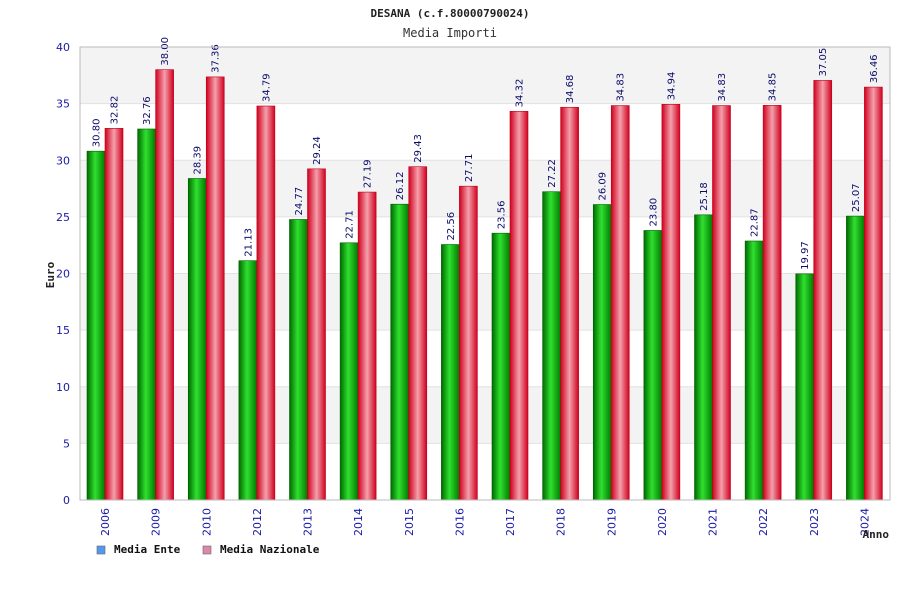 This screenshot has height=600, width=900. I want to click on x-tick-label: 2023, so click(814, 522).